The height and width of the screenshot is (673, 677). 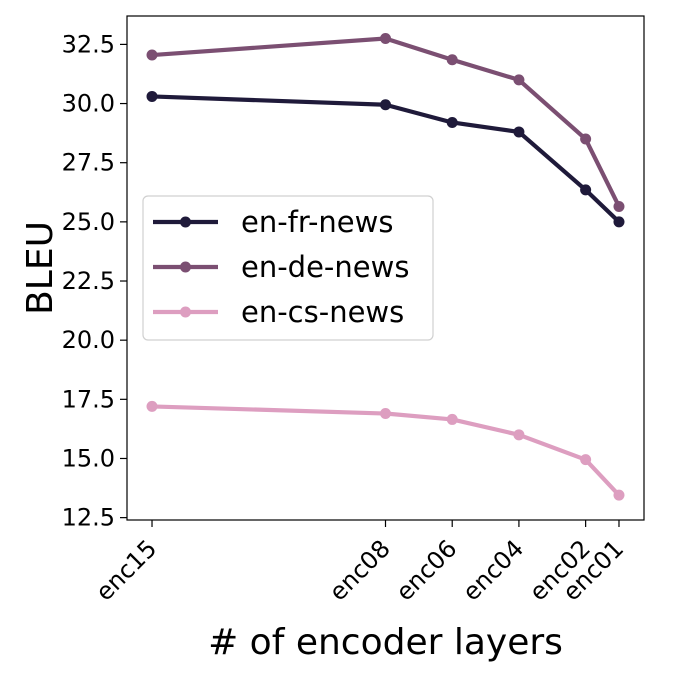 I want to click on legend-box, so click(x=288, y=268).